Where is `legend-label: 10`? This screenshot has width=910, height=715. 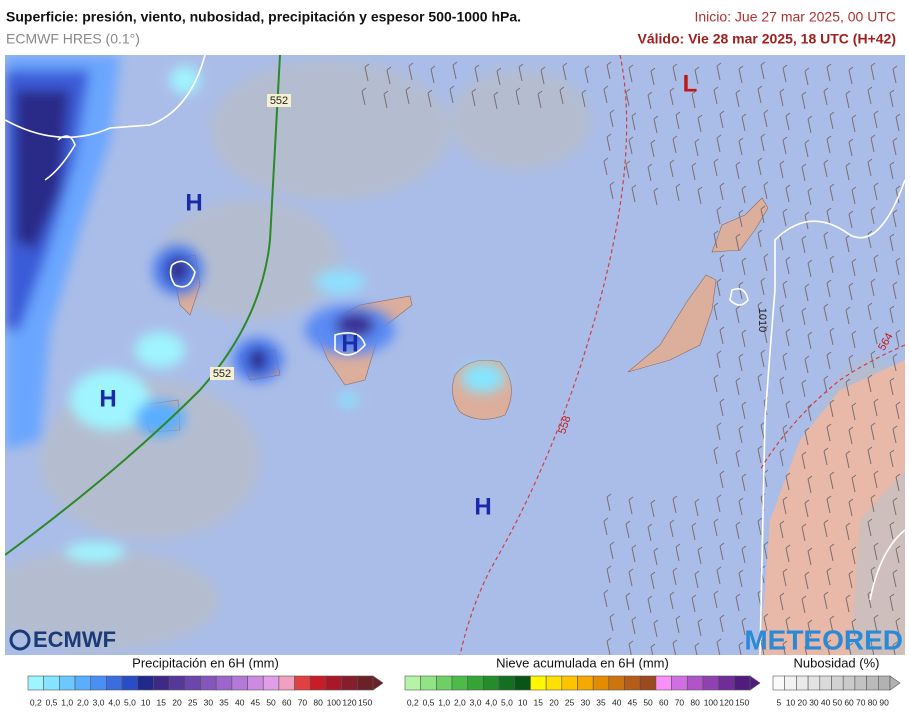 legend-label: 10 is located at coordinates (523, 702).